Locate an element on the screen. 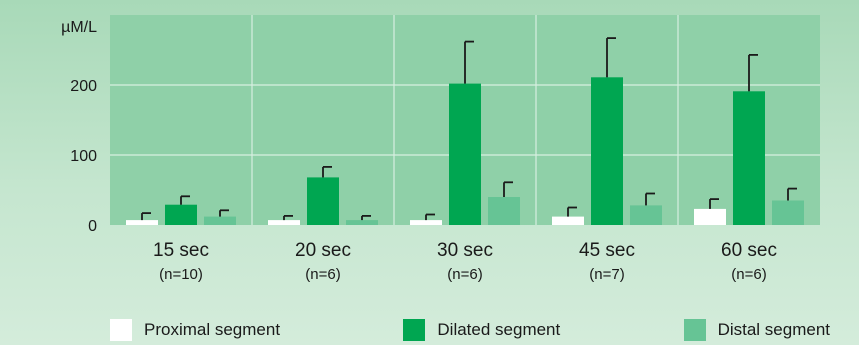  y-tick-label: 0 is located at coordinates (92, 226).